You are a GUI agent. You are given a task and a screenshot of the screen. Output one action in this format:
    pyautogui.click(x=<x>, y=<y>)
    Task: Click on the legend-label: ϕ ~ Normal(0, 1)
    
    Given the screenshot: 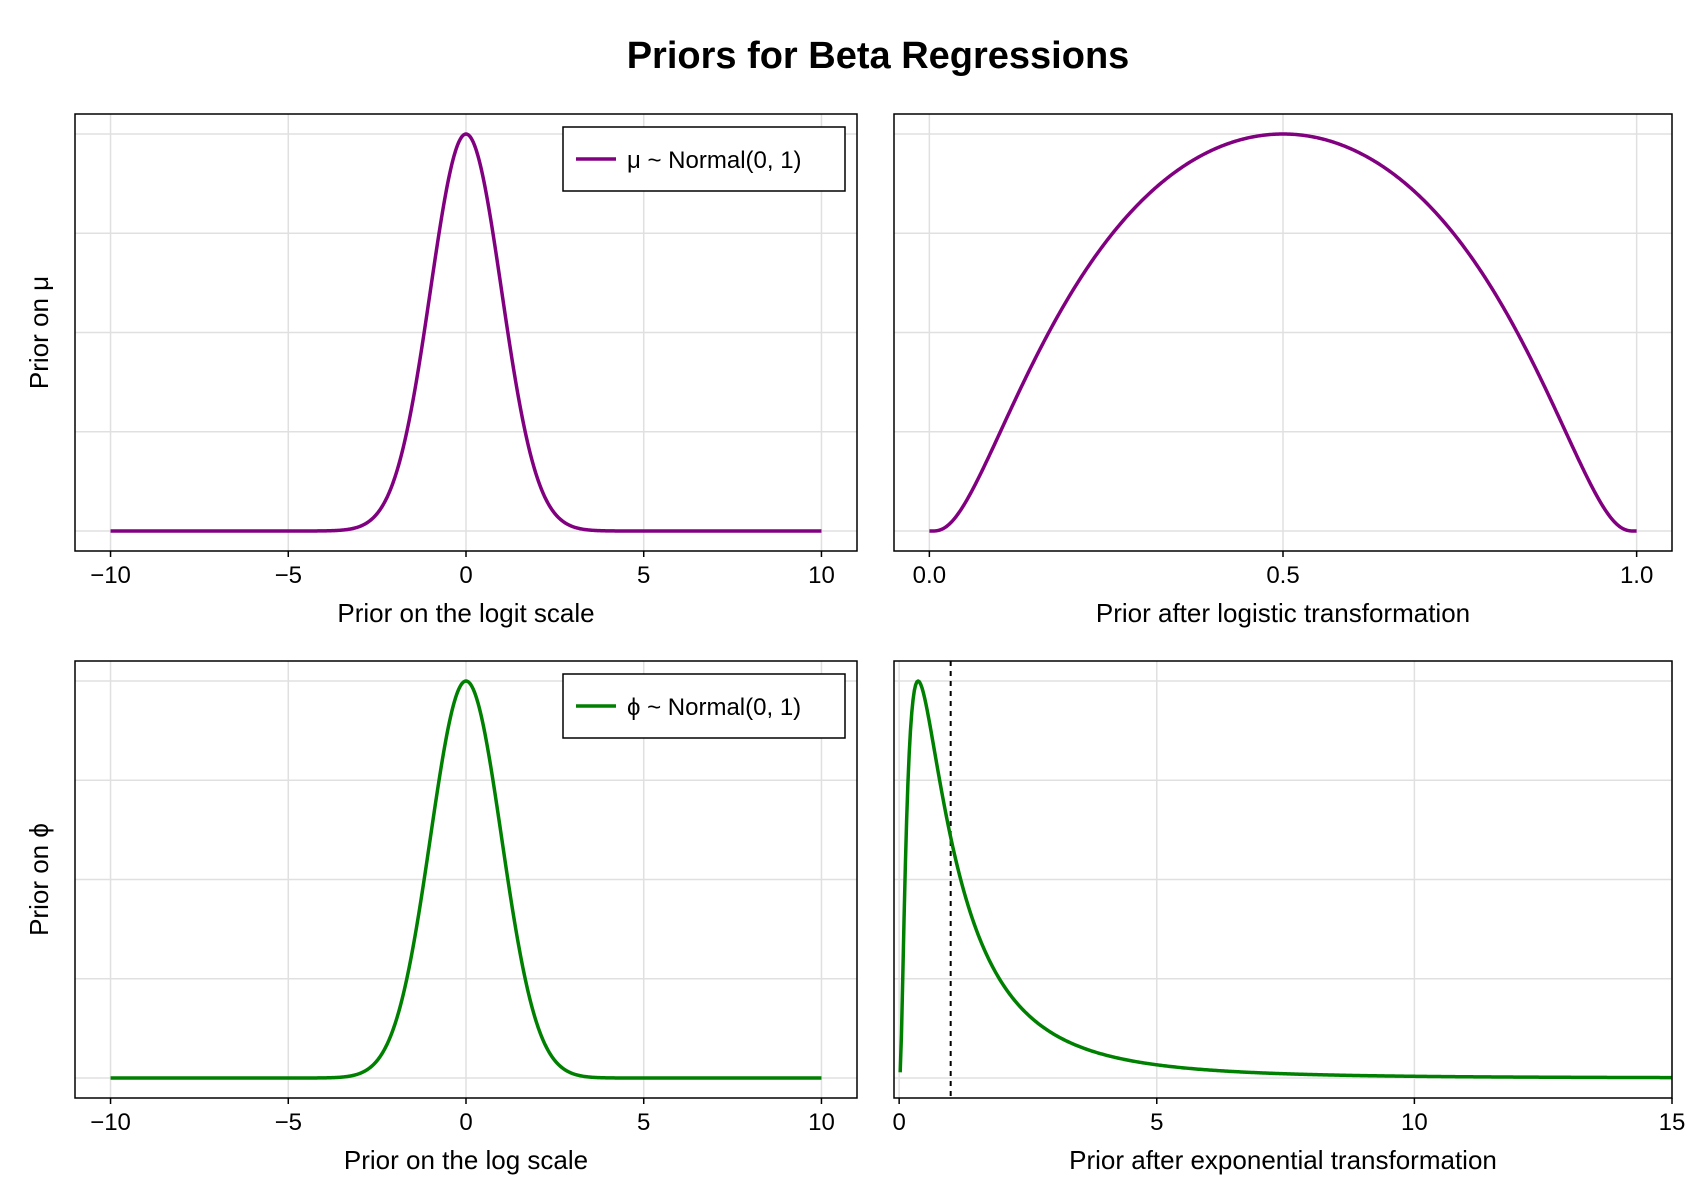 What is the action you would take?
    pyautogui.click(x=714, y=707)
    